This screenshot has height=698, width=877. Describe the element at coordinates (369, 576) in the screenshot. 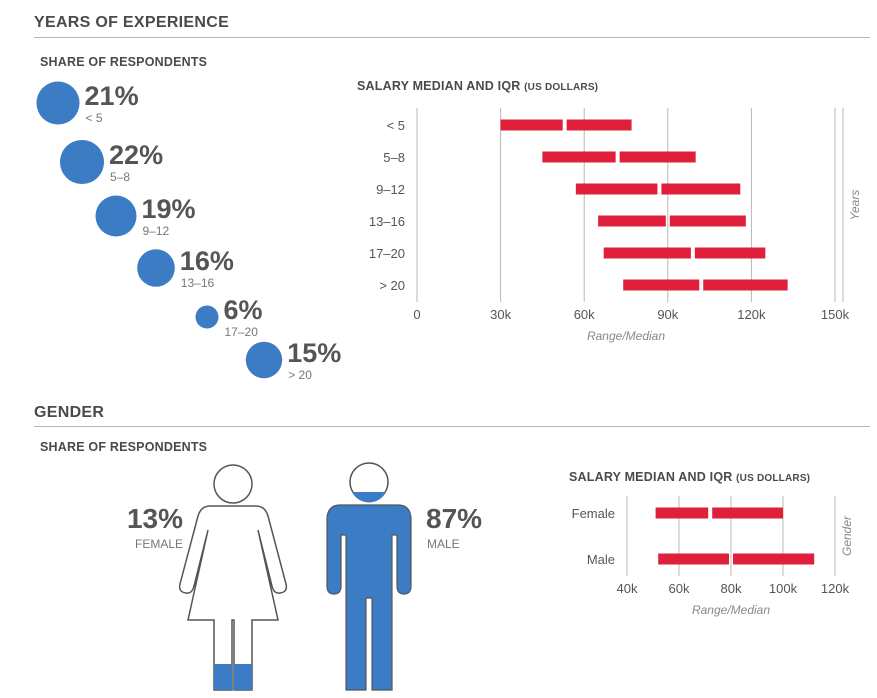

I see `male-figure-icon` at that location.